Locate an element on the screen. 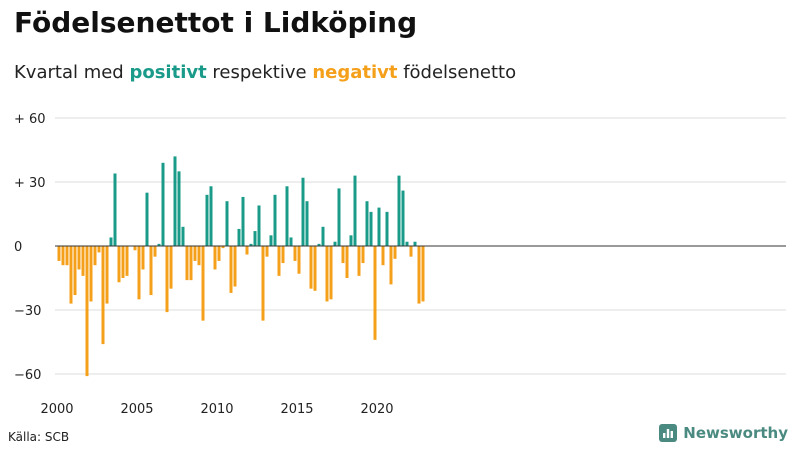 Image resolution: width=800 pixels, height=450 pixels. source-note: Källa: SCB is located at coordinates (39, 437).